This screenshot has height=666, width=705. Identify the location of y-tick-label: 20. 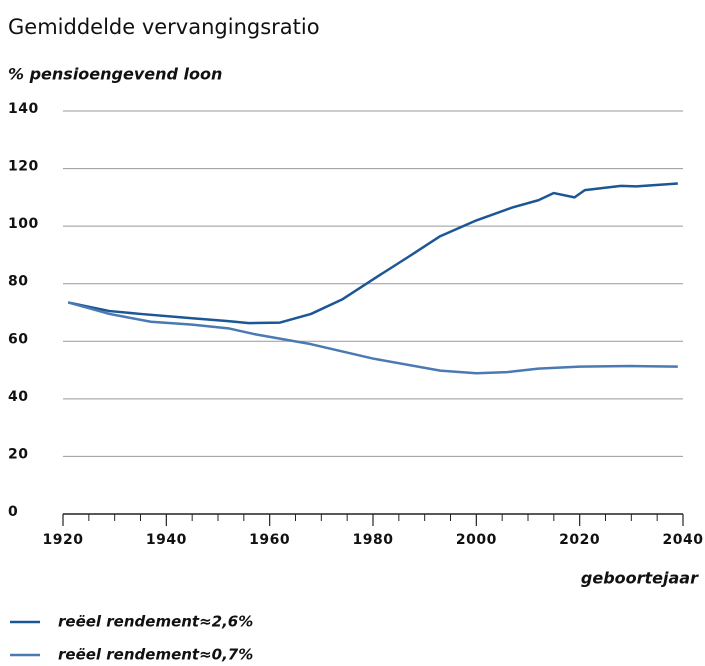
(18, 454).